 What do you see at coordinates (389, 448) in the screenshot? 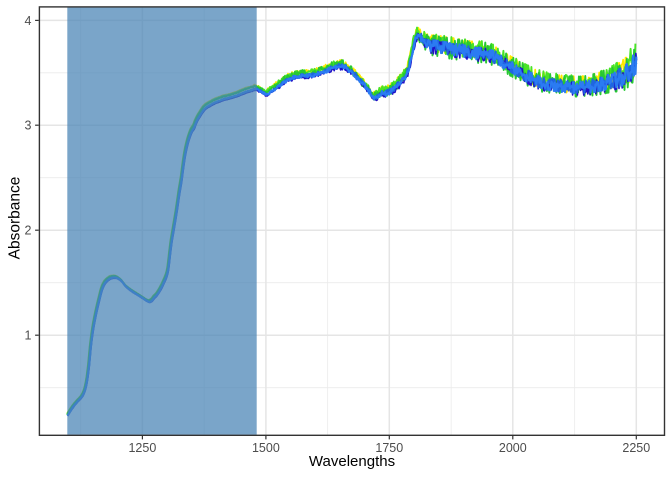
I see `svg-text: 1750` at bounding box center [389, 448].